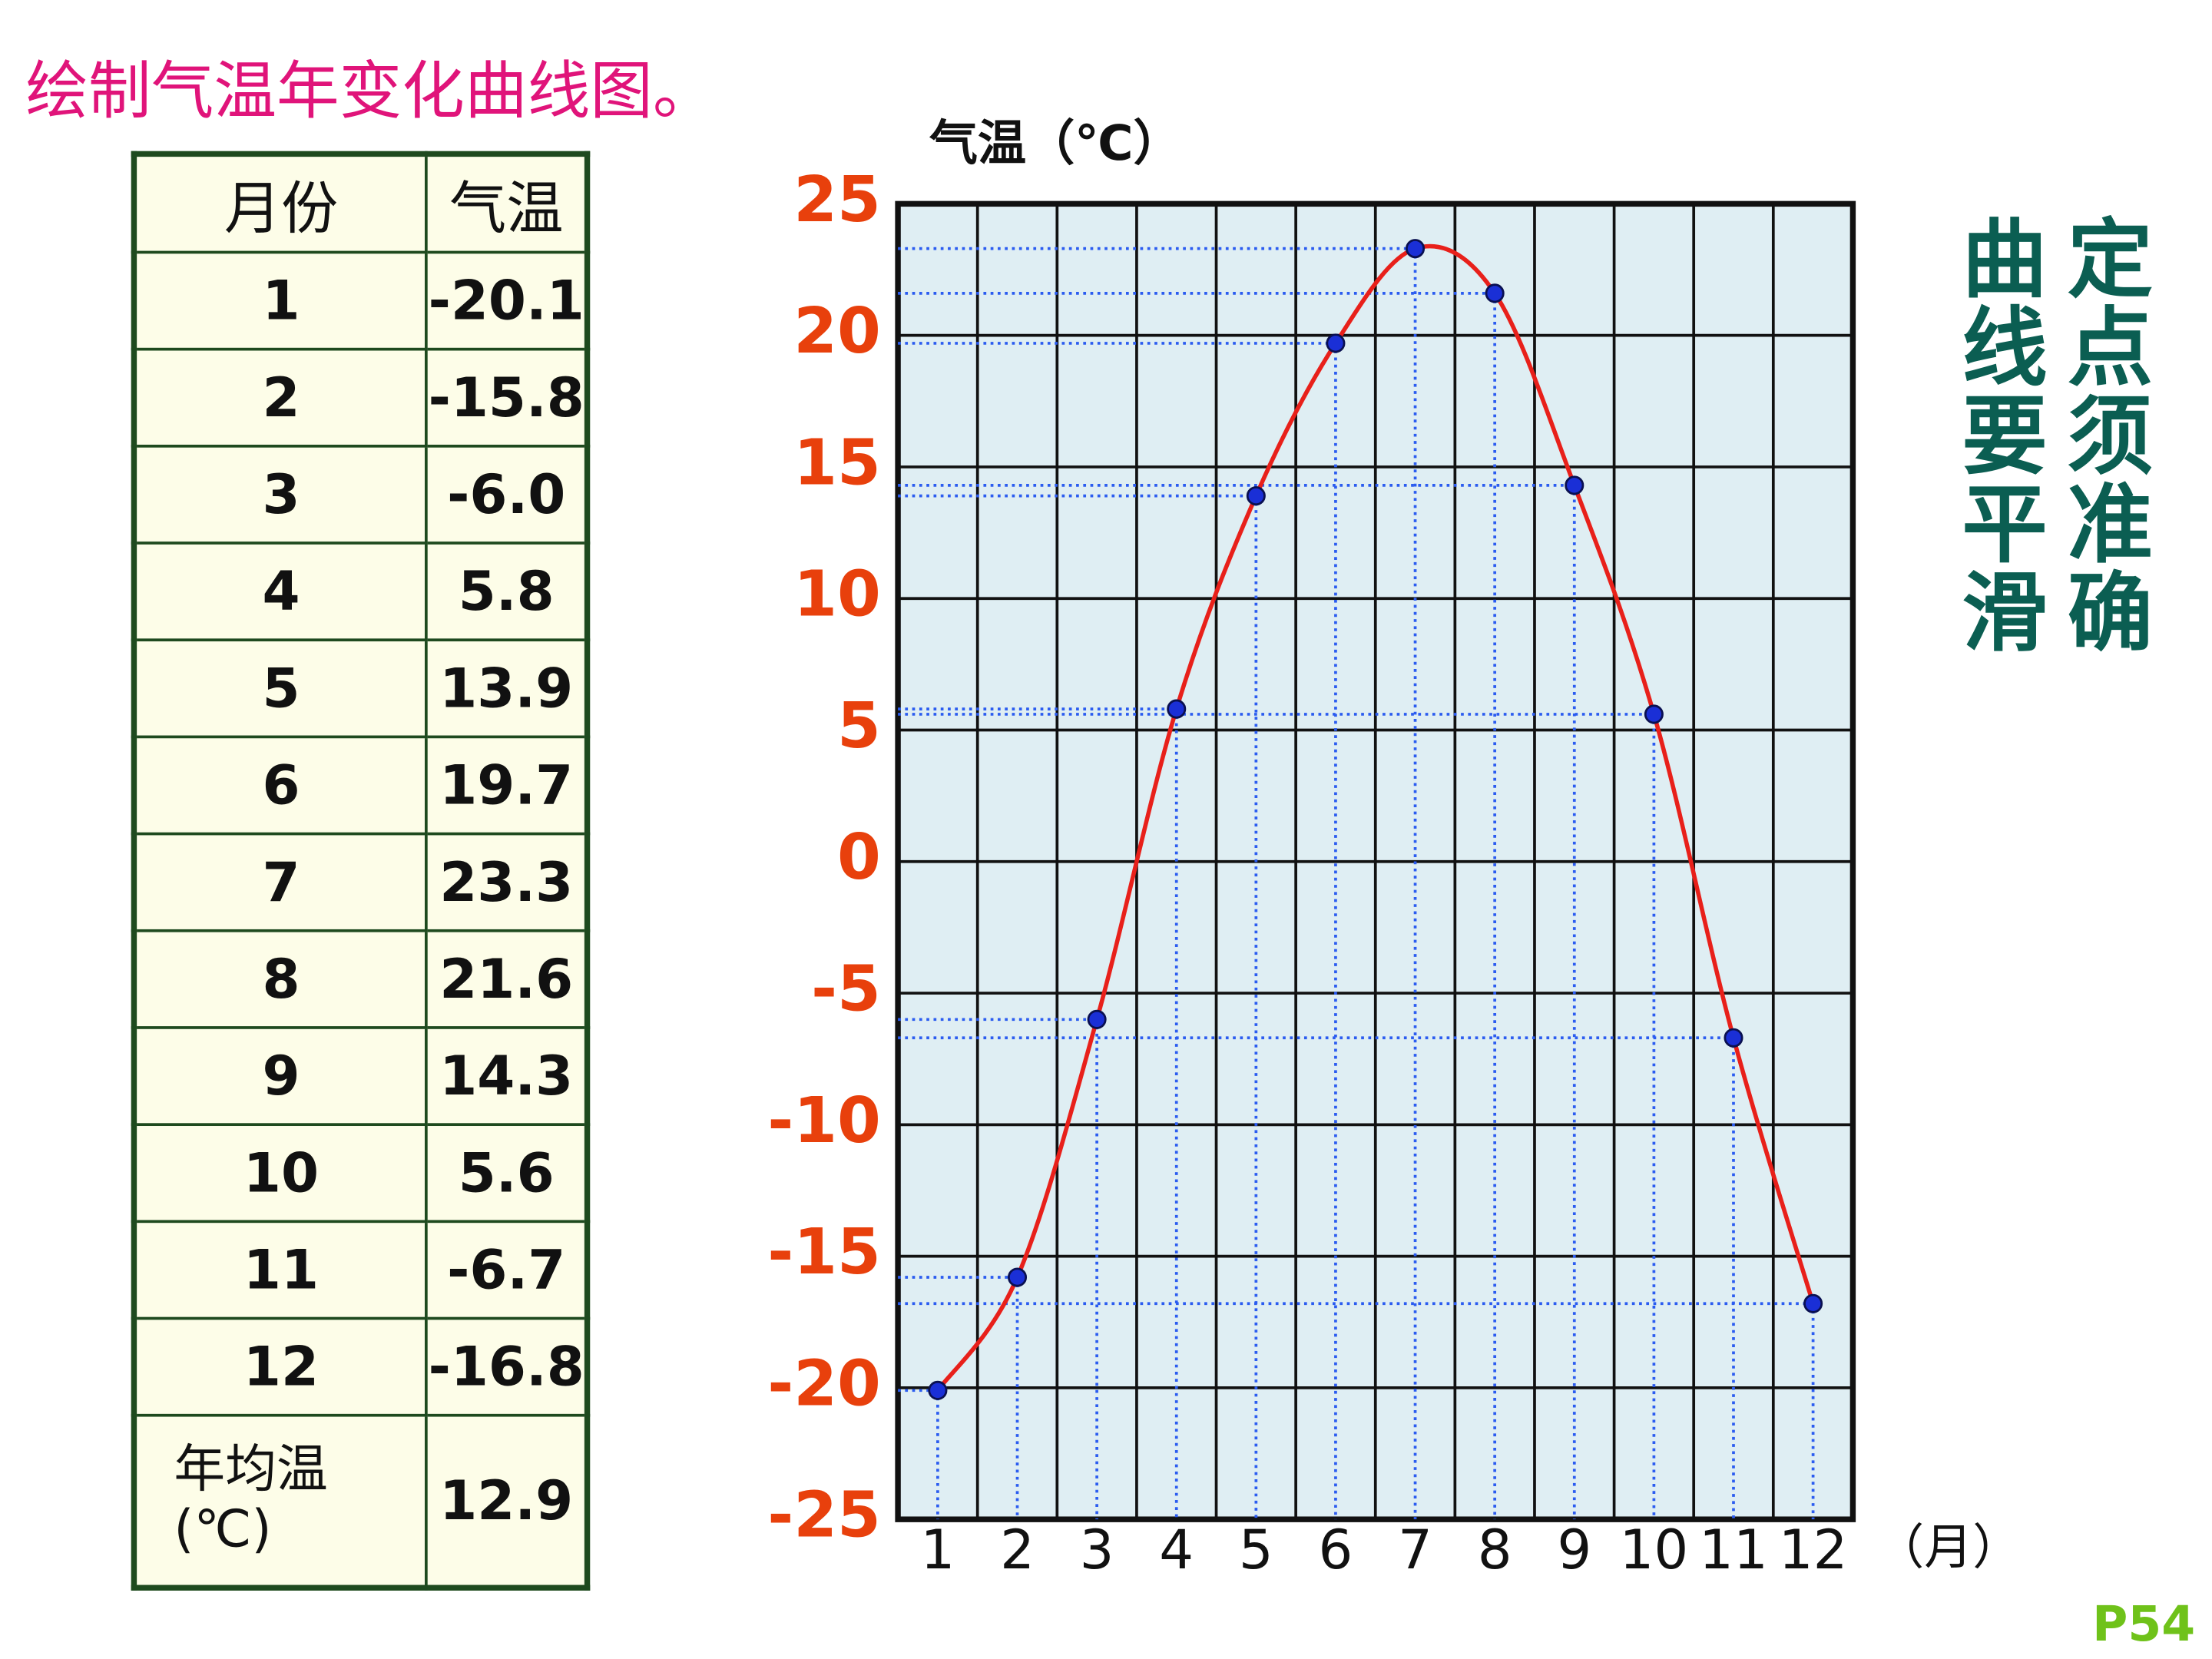 This screenshot has width=2212, height=1659. What do you see at coordinates (1055, 142) in the screenshot?
I see `y-axis-label: 气温（℃）` at bounding box center [1055, 142].